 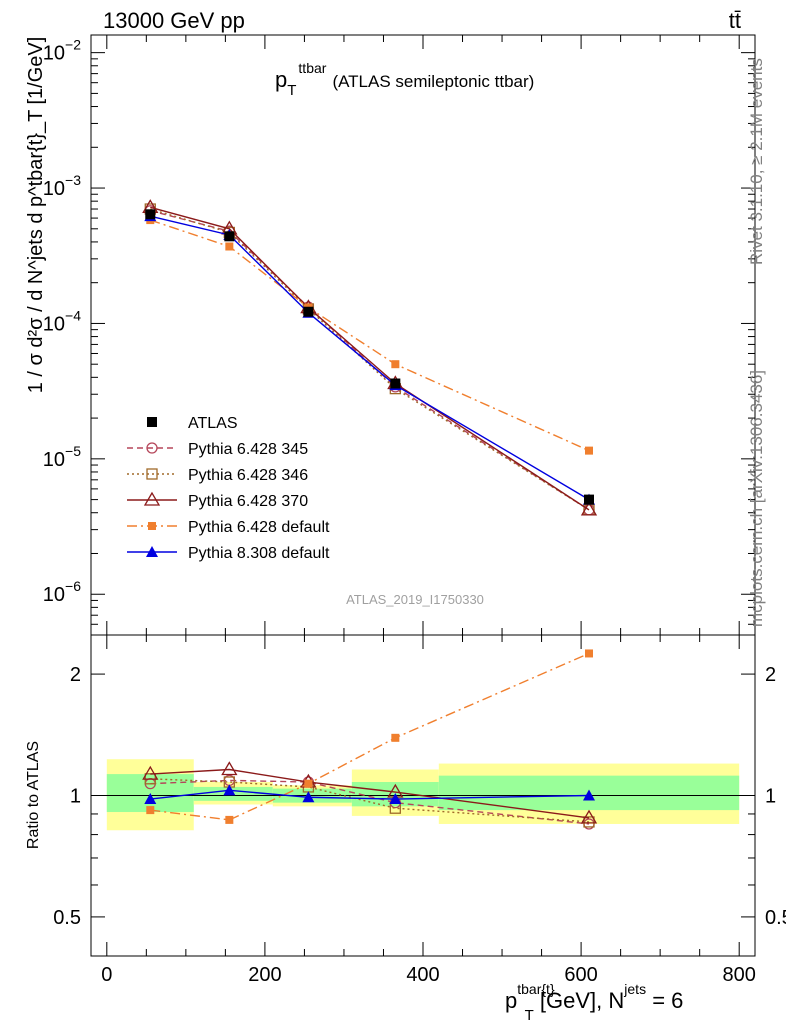 I want to click on legend-label: ATLAS, so click(x=213, y=423).